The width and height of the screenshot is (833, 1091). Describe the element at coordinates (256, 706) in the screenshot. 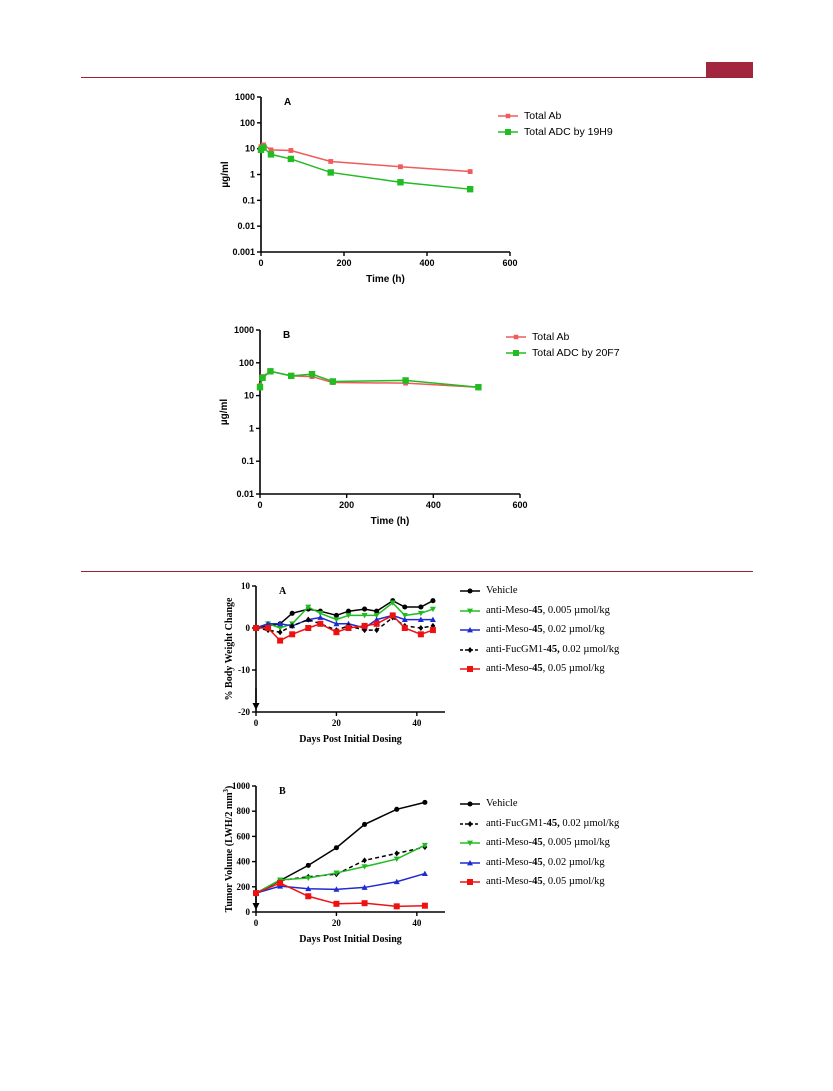

I see `dosing-arrow-icon` at that location.